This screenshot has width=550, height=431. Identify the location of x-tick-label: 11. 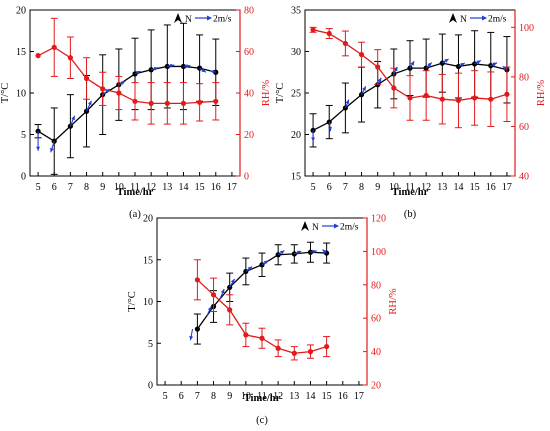
(410, 187).